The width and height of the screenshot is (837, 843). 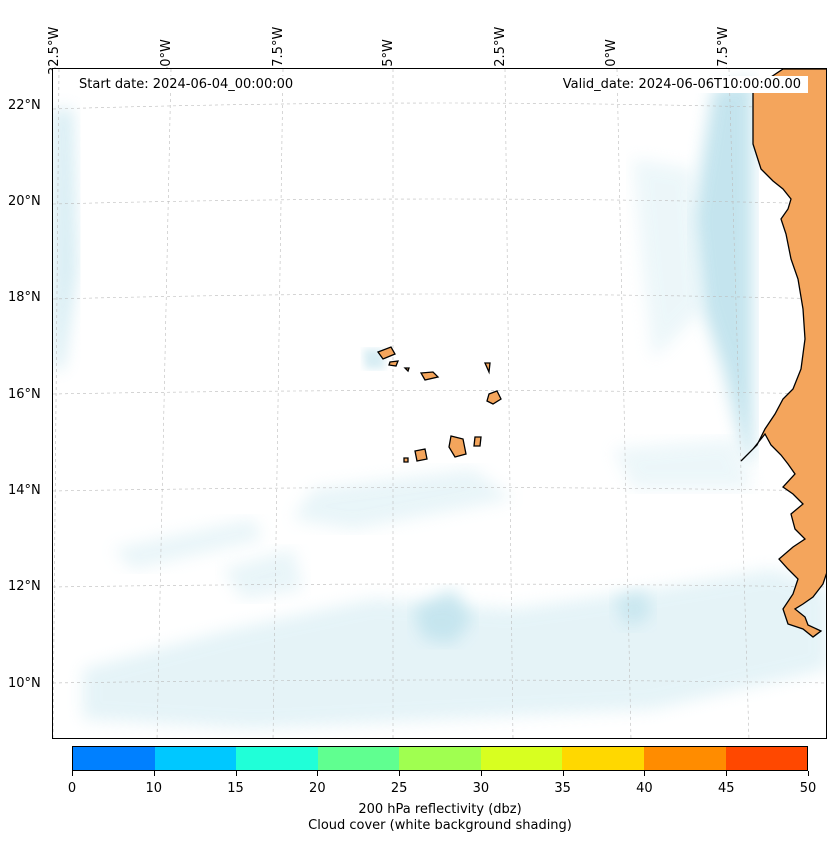 I want to click on colorbar-tick-label: 40, so click(x=644, y=788).